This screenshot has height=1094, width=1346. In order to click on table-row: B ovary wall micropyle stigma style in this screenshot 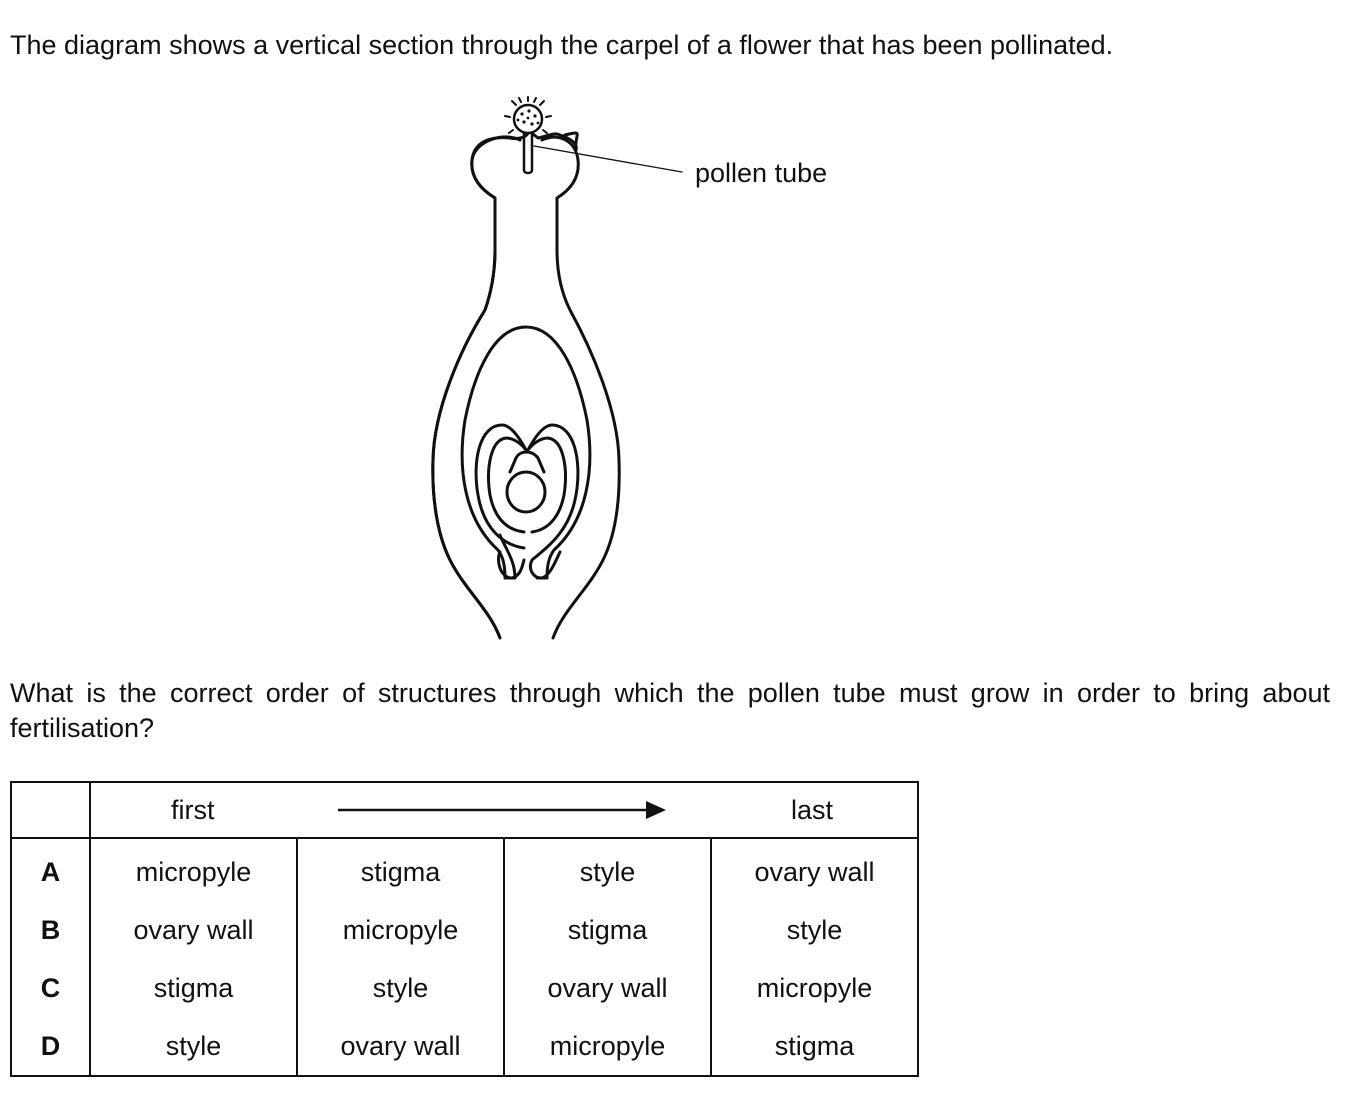, I will do `click(464, 930)`.